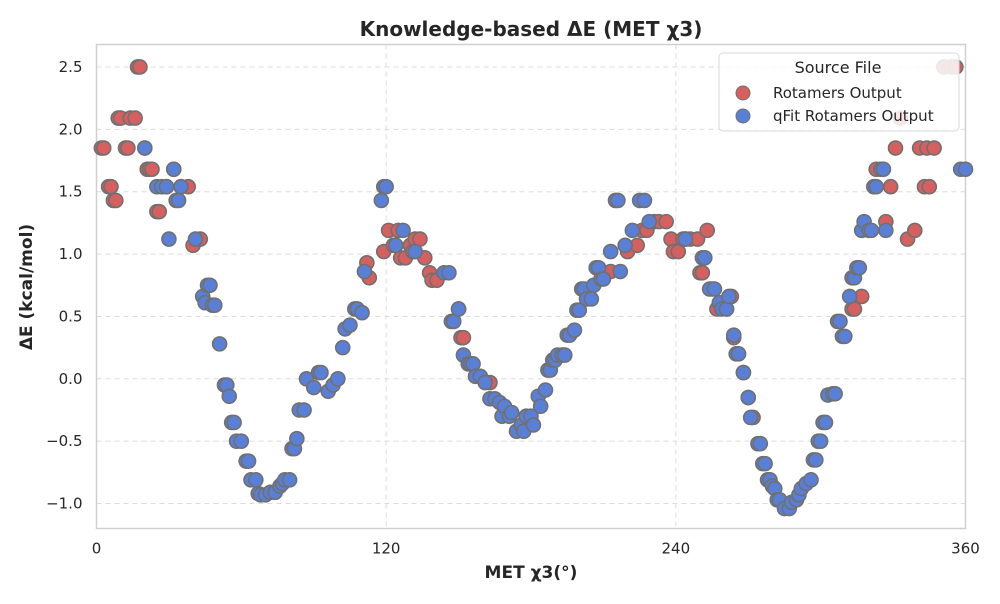 The width and height of the screenshot is (1000, 604). I want to click on x-tick-label: 0, so click(97, 549).